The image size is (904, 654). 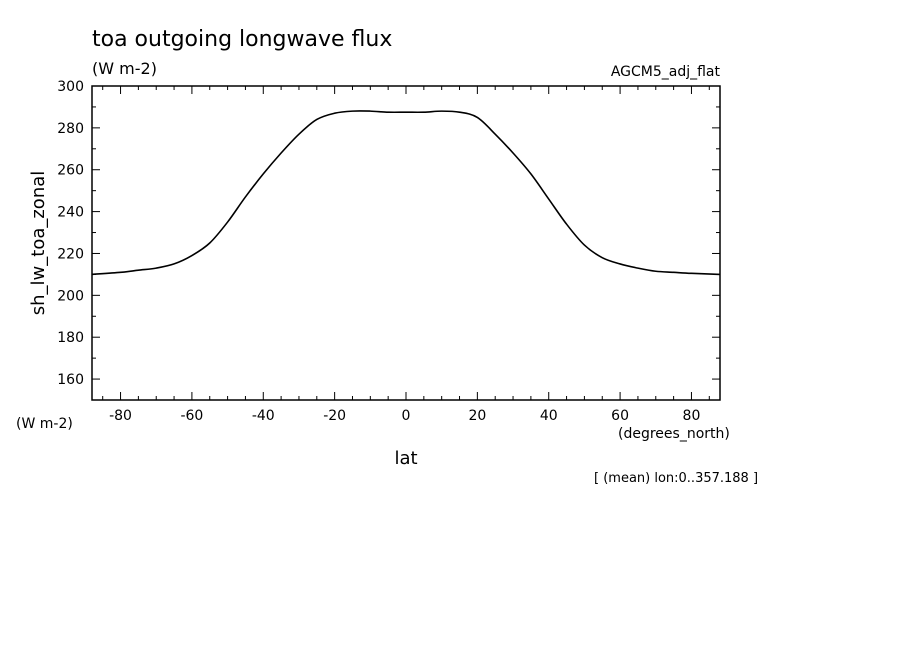 What do you see at coordinates (549, 416) in the screenshot?
I see `x-tick-label: 40` at bounding box center [549, 416].